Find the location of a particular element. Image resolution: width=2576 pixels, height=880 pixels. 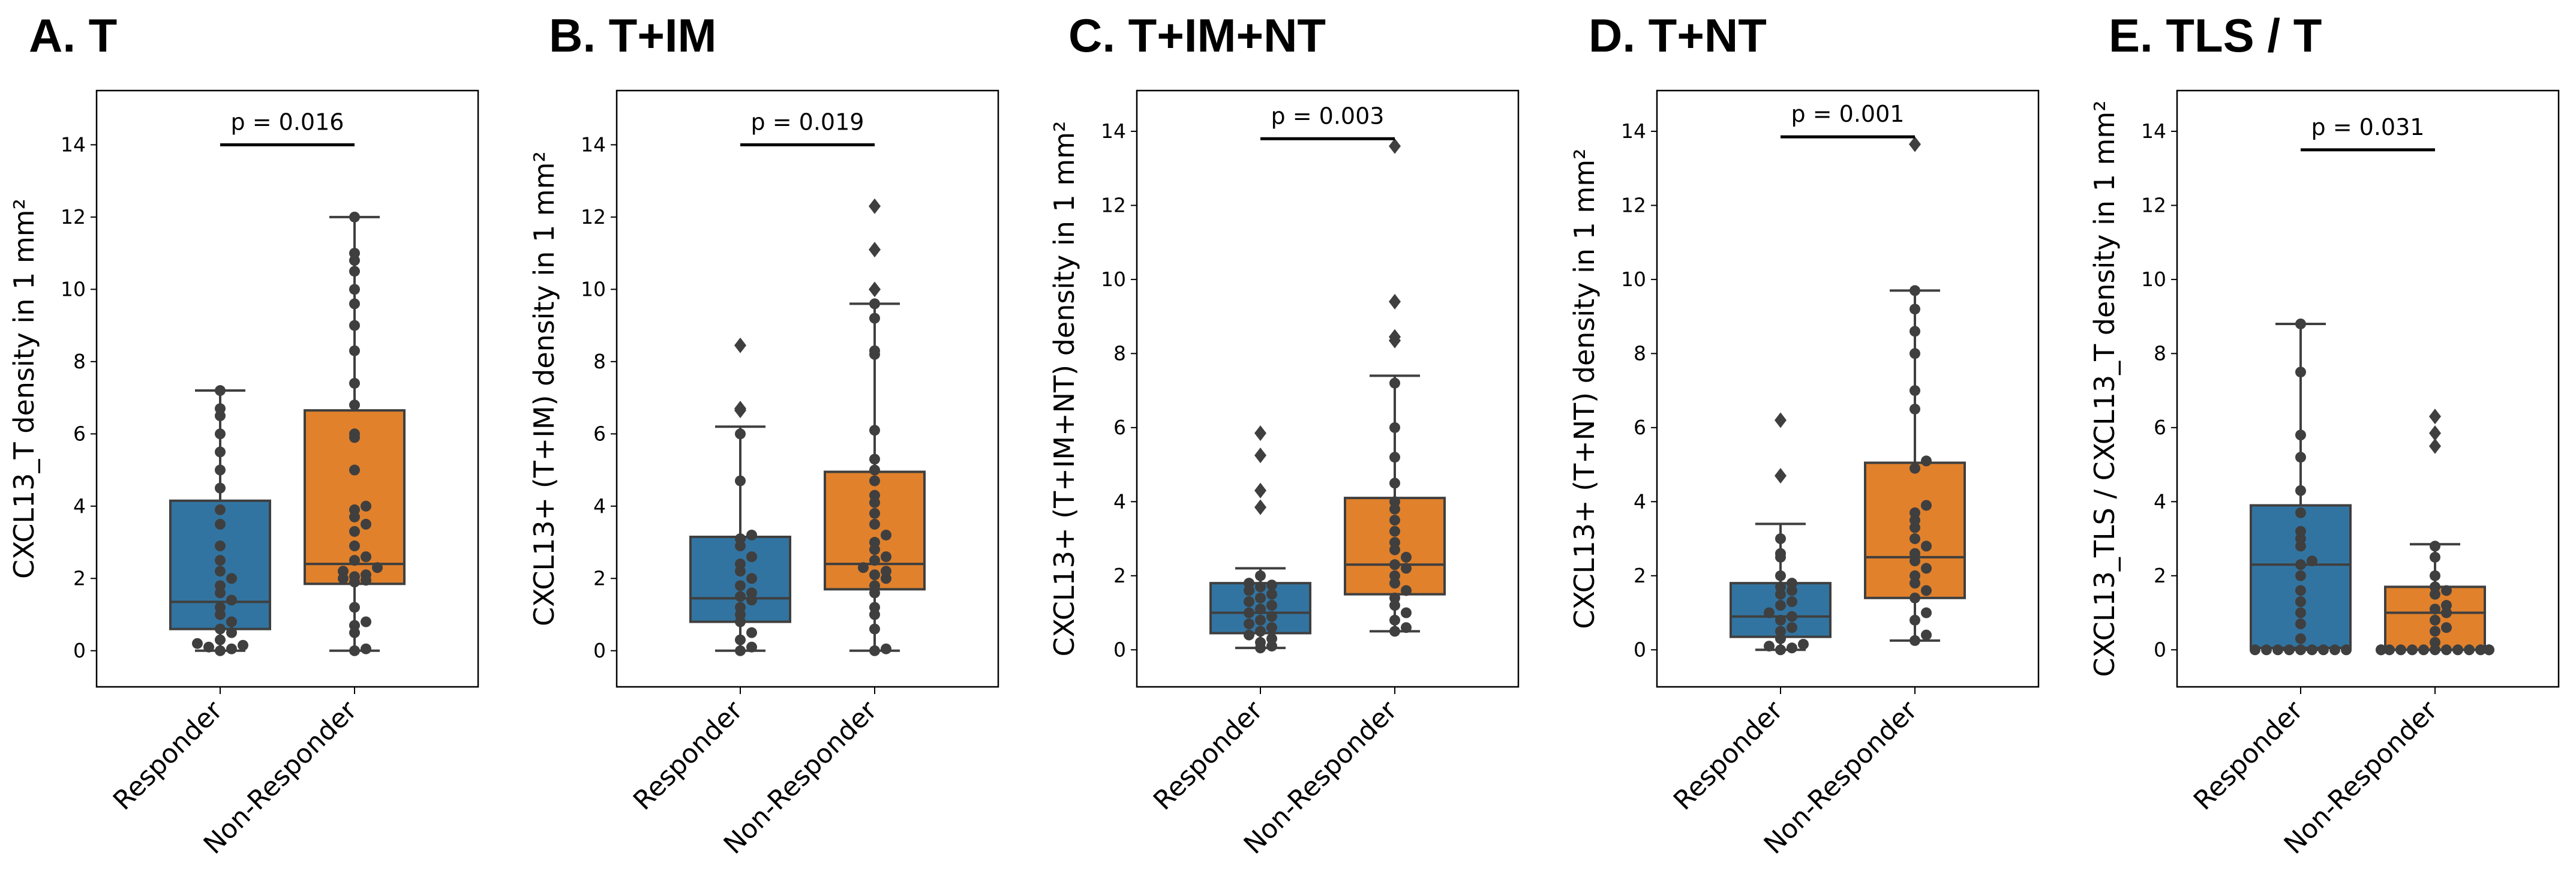

p-value-label: p = 0.019 is located at coordinates (808, 122).